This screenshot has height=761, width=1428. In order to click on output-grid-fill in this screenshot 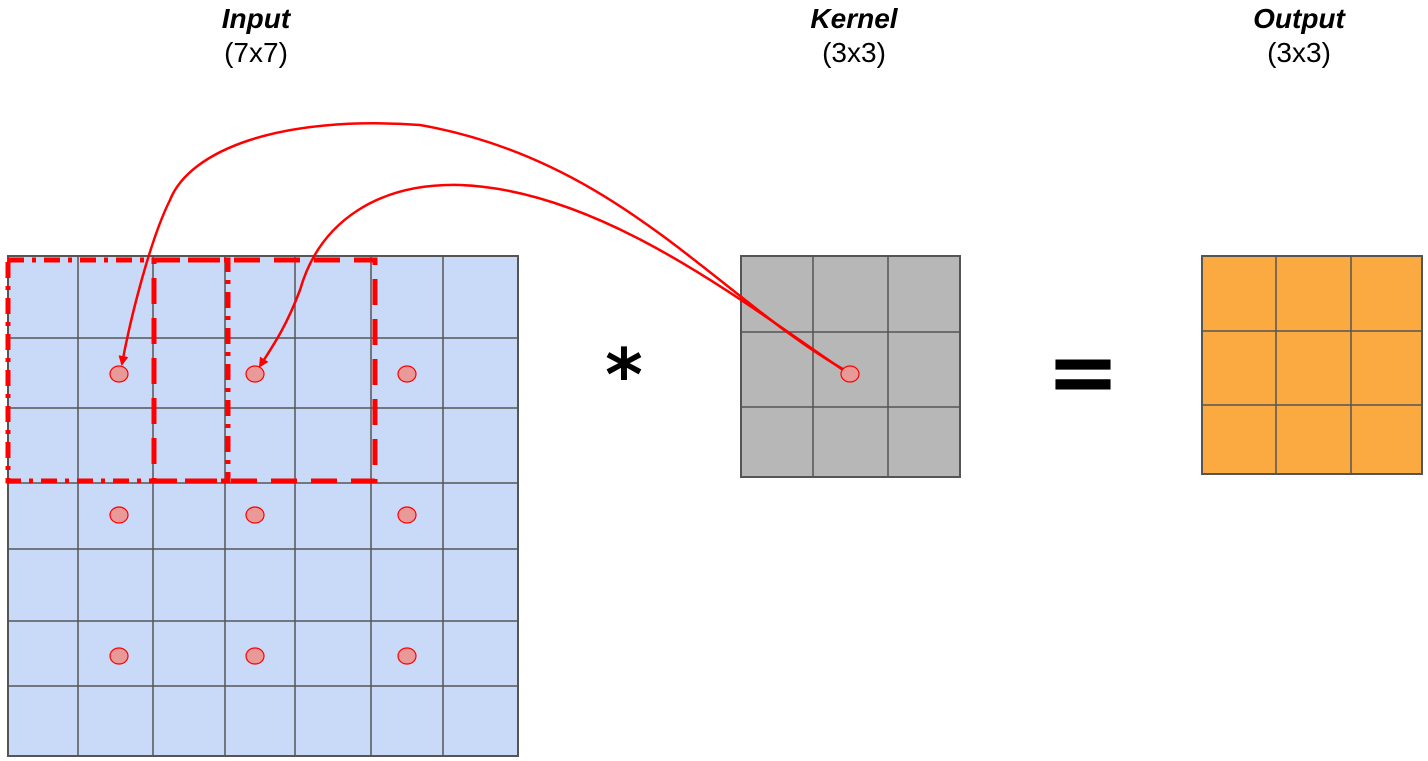, I will do `click(1312, 365)`.